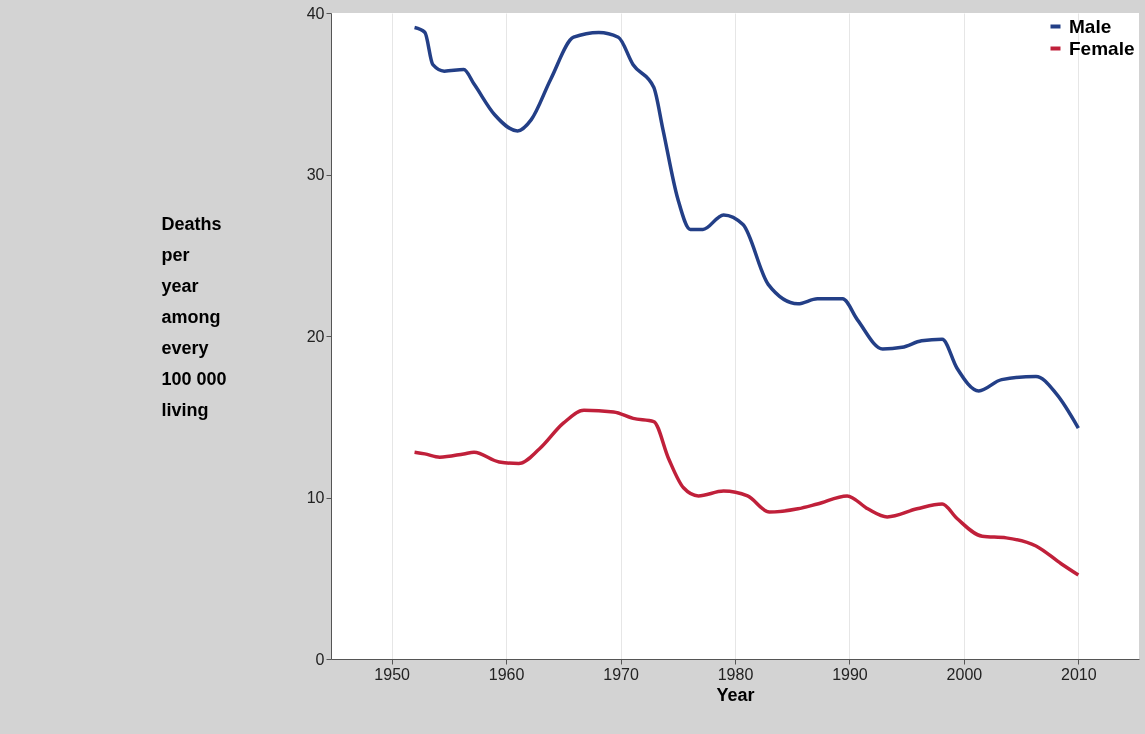  I want to click on y-tick-label: 0, so click(320, 659).